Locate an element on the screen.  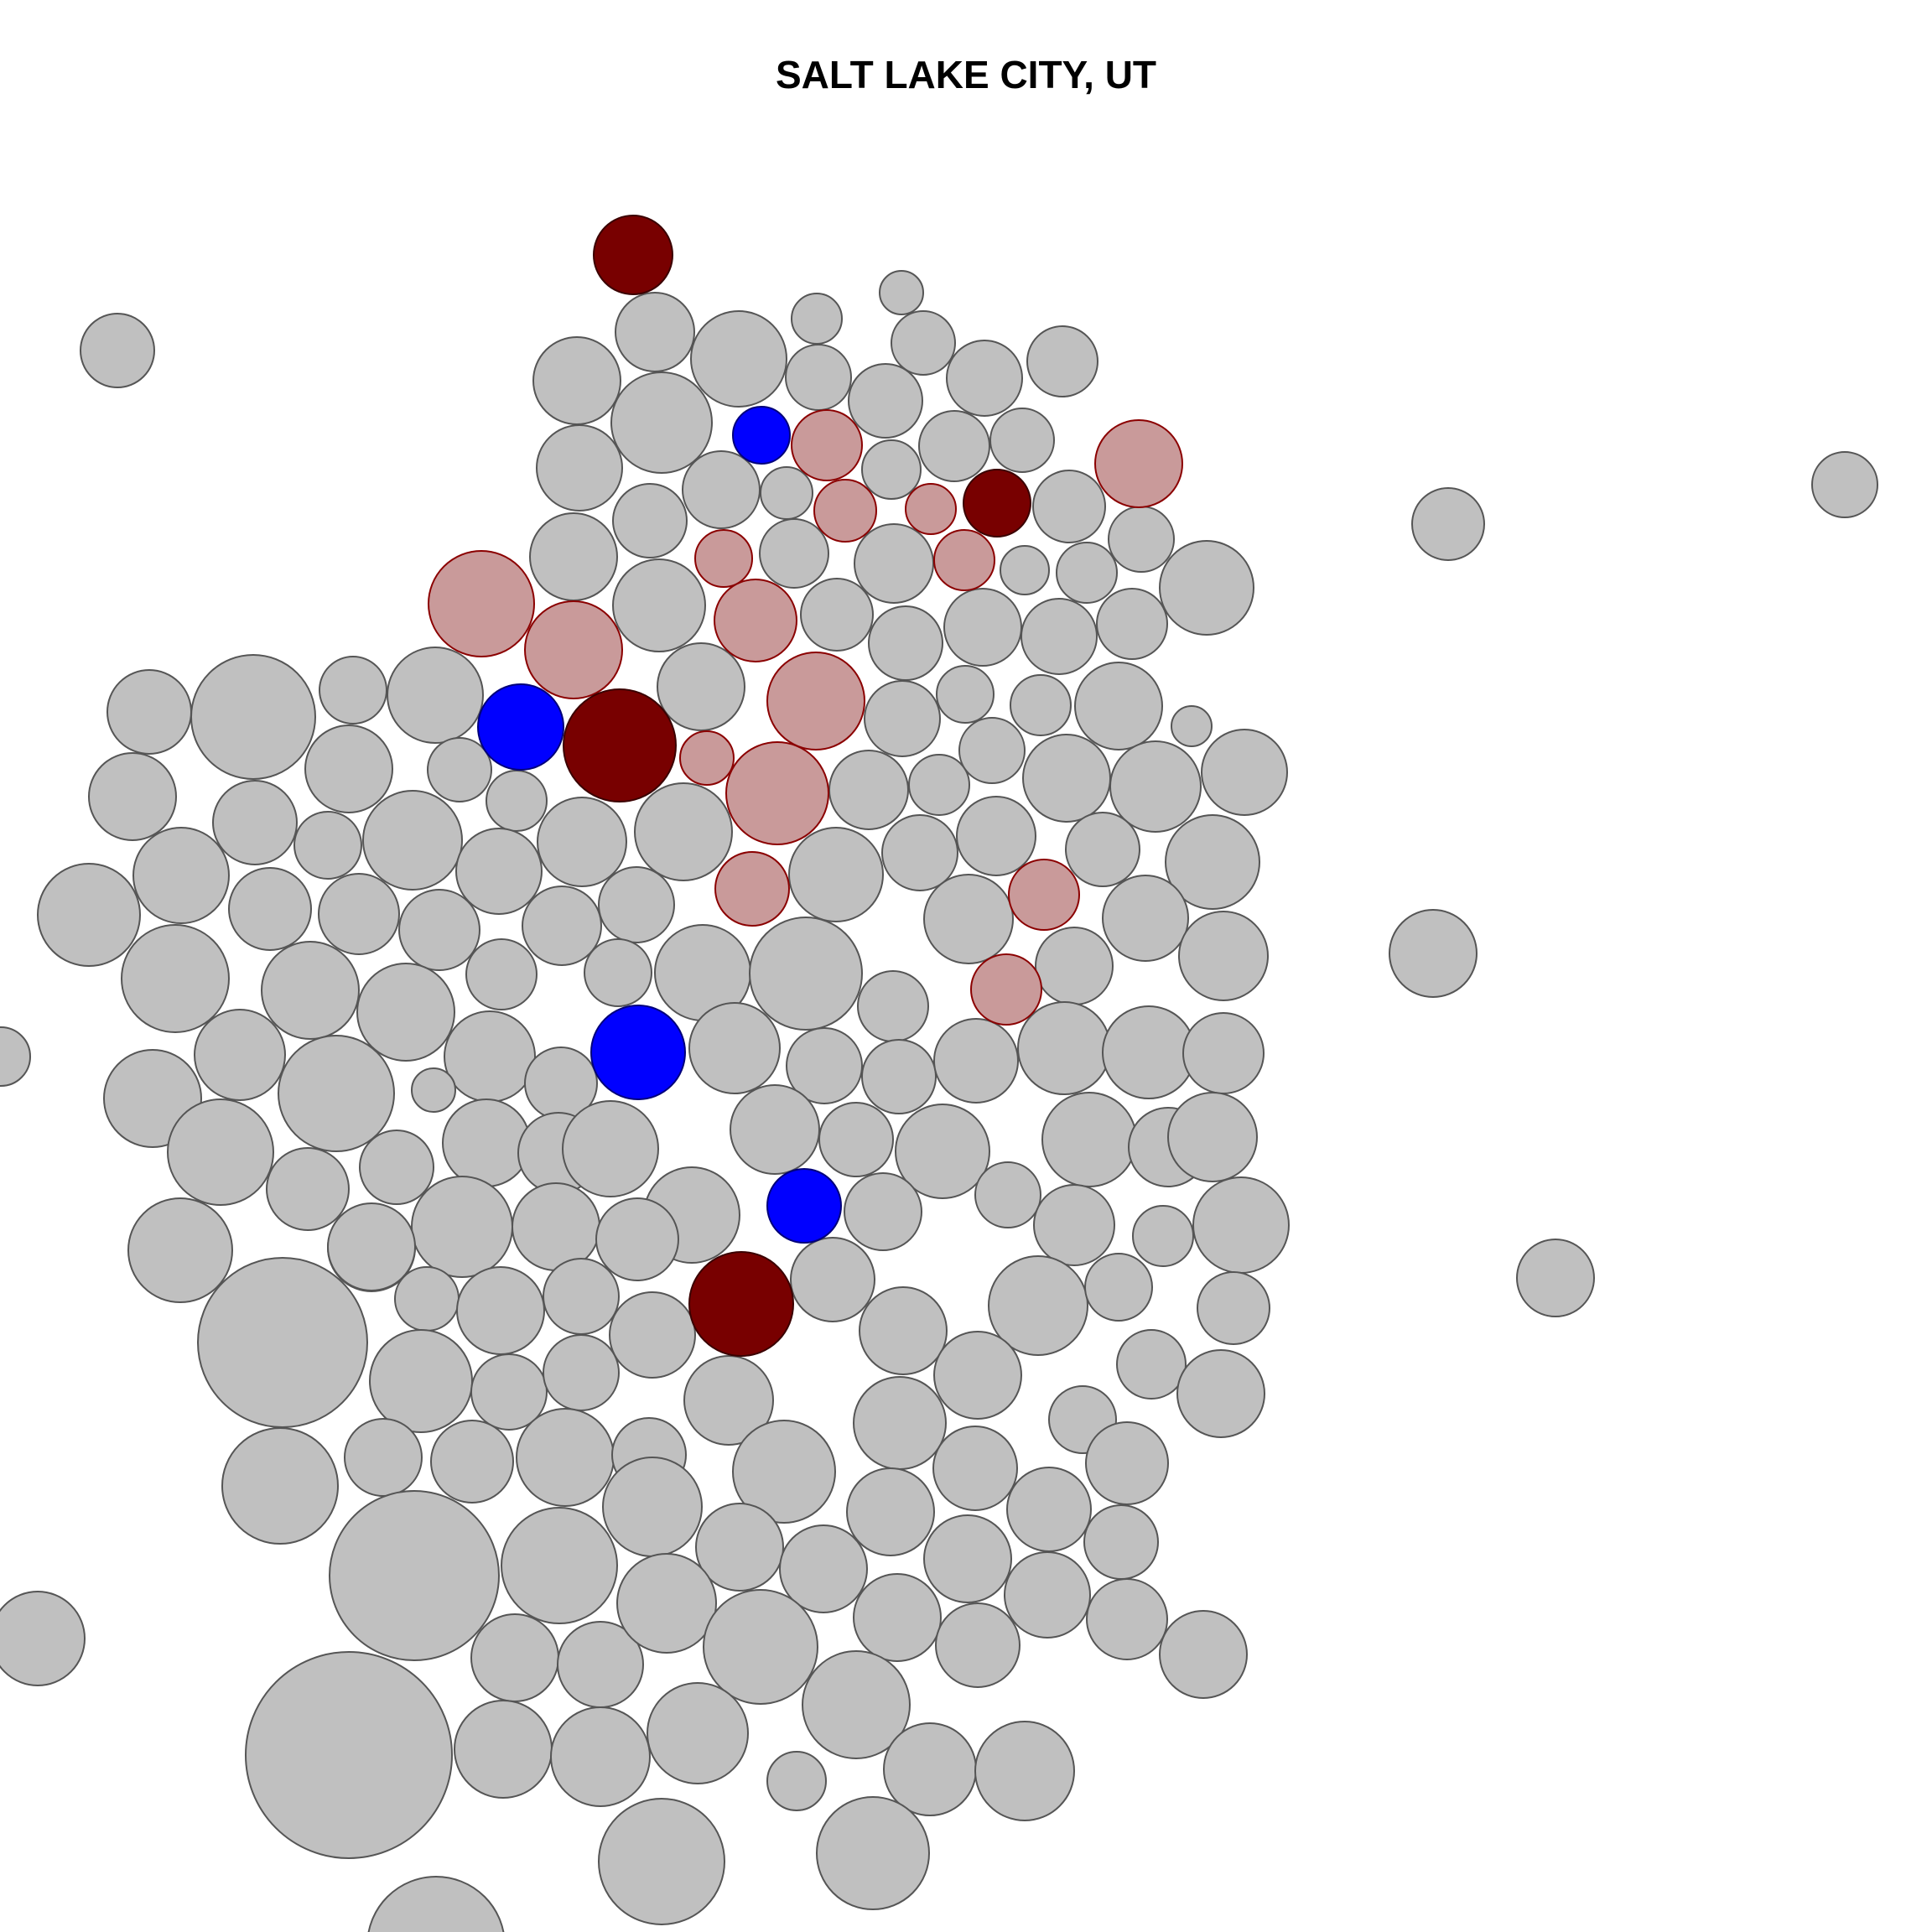
chart-title: SALT LAKE CITY, UT is located at coordinates (966, 74).